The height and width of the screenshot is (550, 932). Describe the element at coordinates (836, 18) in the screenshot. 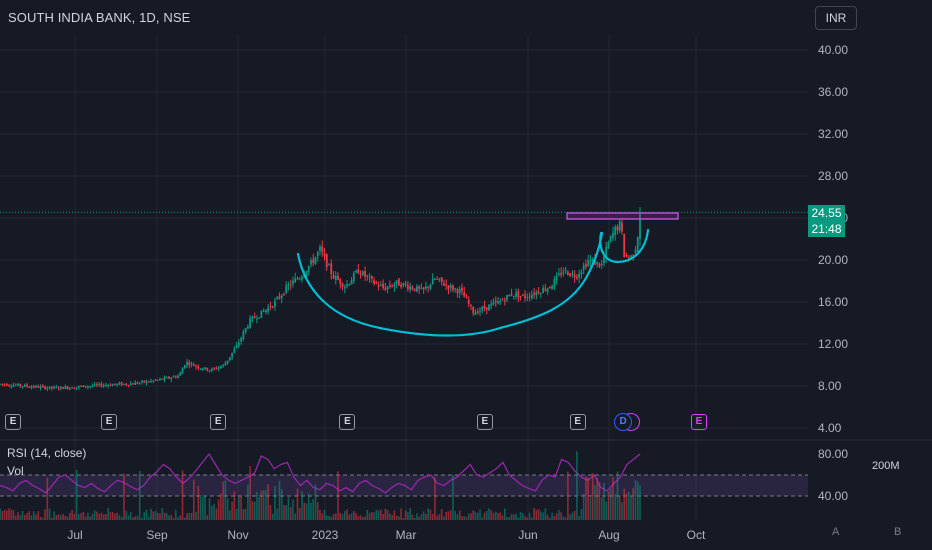

I see `currency-button: INR` at that location.